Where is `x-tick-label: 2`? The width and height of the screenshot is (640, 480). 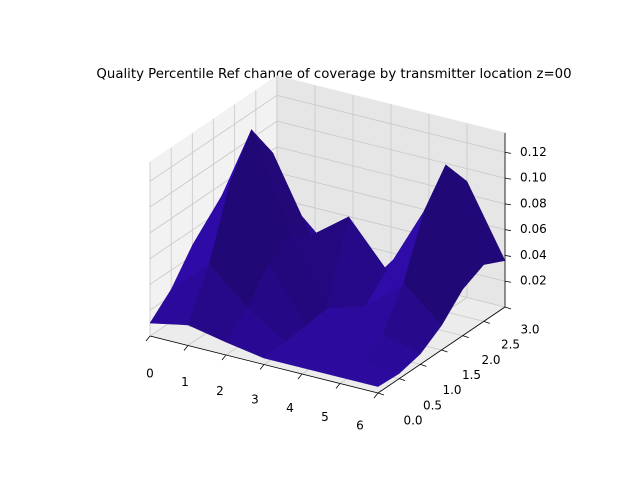
x-tick-label: 2 is located at coordinates (220, 391).